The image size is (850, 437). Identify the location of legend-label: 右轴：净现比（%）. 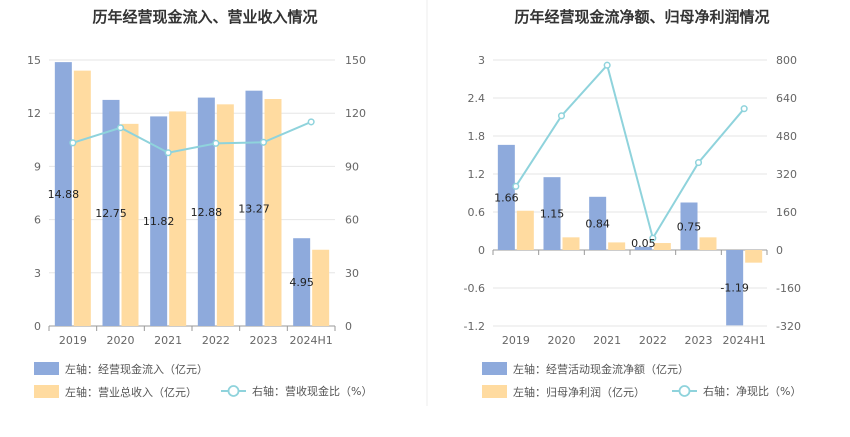
(752, 391).